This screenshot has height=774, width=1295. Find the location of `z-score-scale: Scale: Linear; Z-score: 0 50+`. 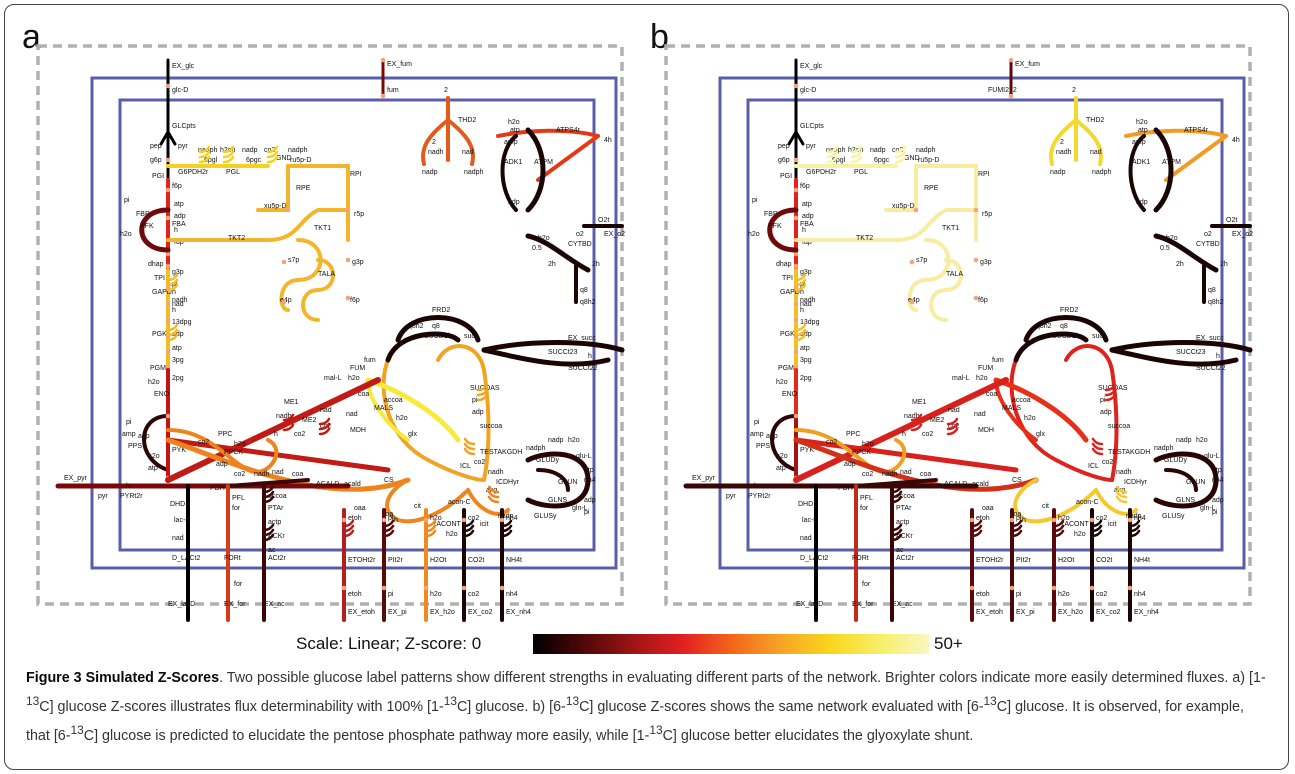

z-score-scale: Scale: Linear; Z-score: 0 50+ is located at coordinates (647, 644).